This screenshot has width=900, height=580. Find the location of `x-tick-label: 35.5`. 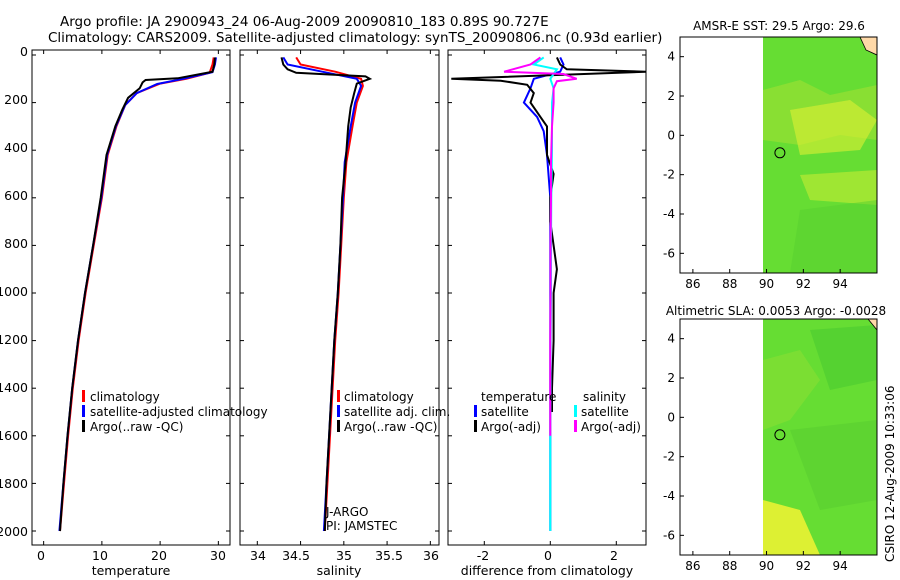

x-tick-label: 35.5 is located at coordinates (389, 555).